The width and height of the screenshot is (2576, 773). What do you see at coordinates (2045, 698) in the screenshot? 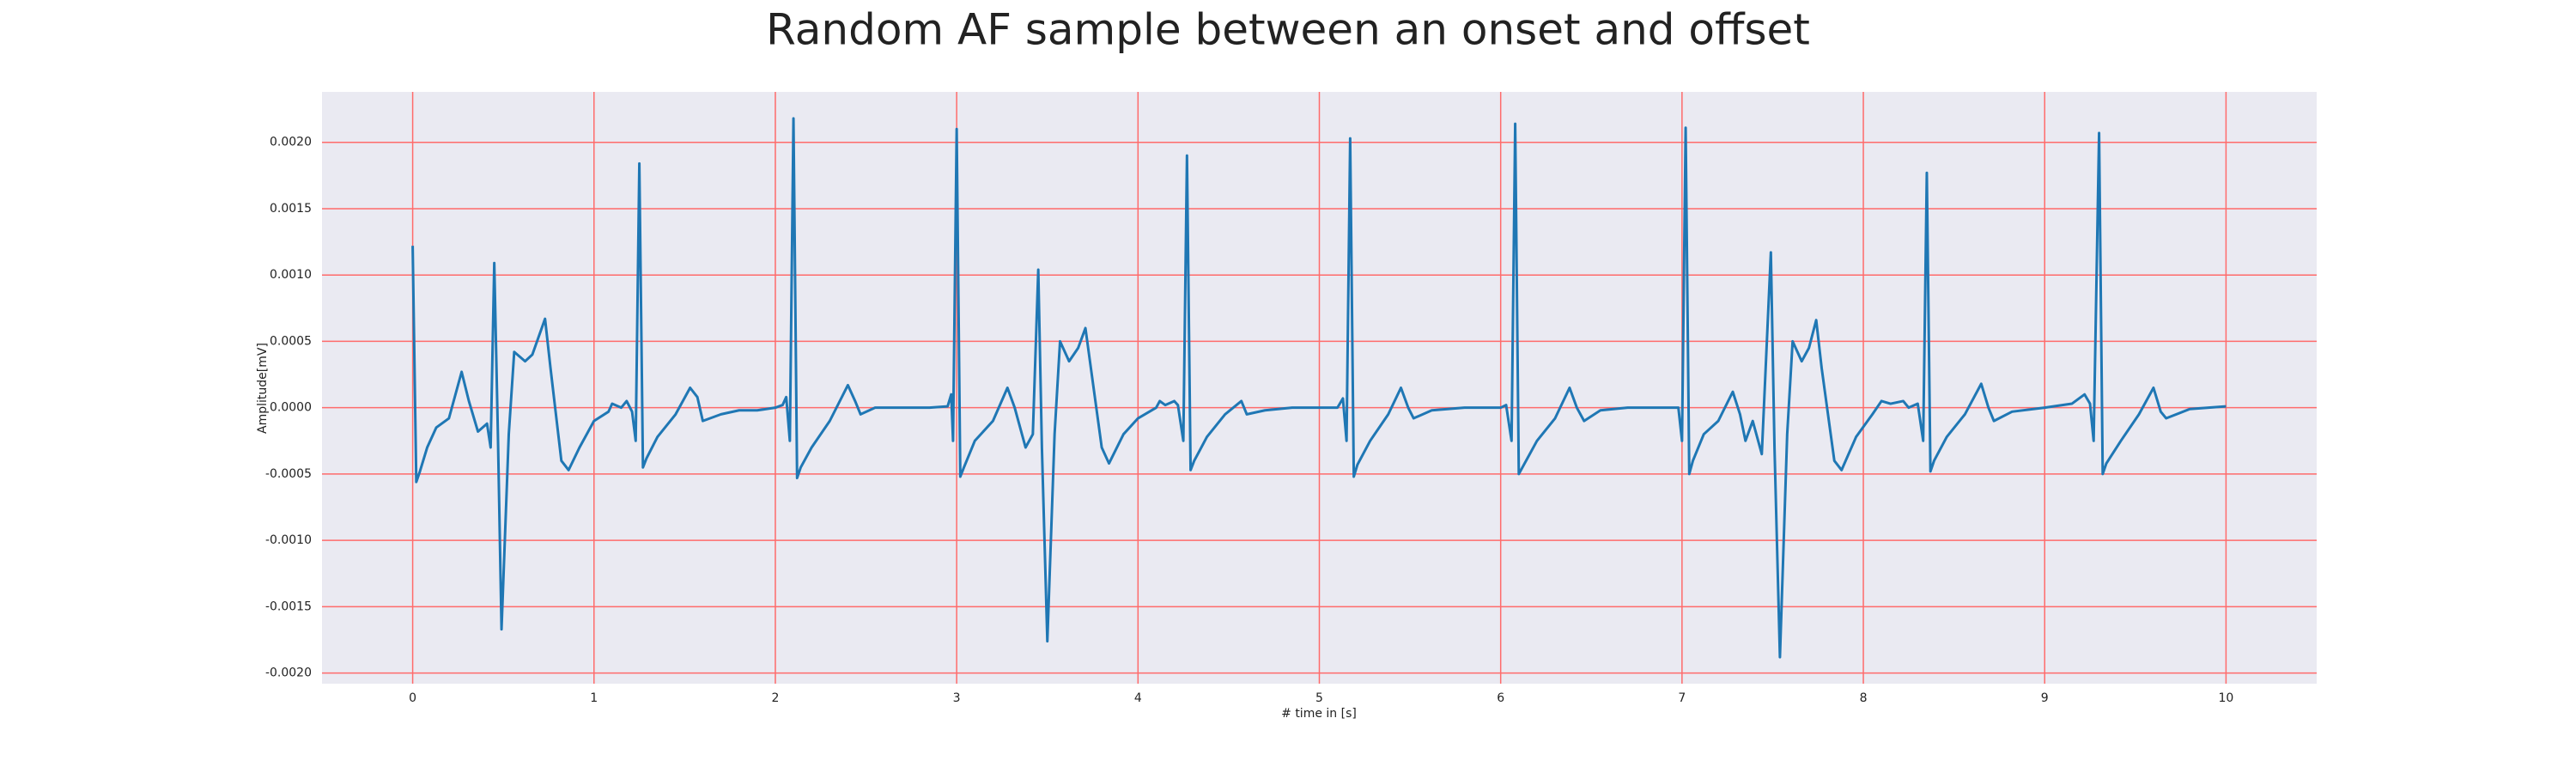
I see `x-tick-label: 9` at bounding box center [2045, 698].